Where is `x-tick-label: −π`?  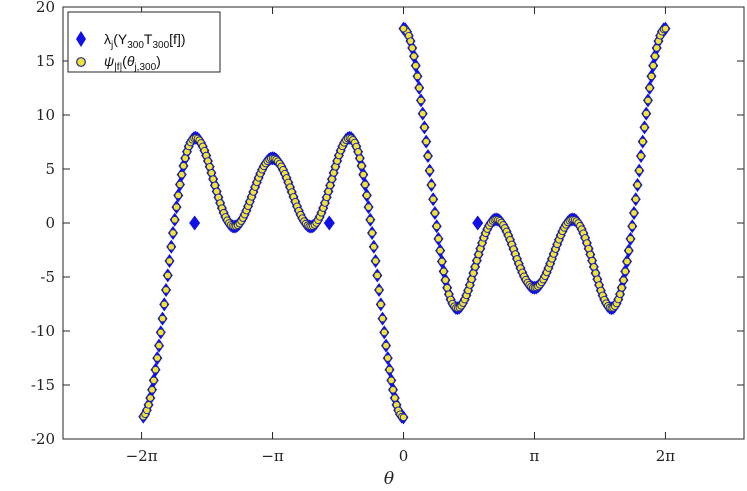 x-tick-label: −π is located at coordinates (272, 456).